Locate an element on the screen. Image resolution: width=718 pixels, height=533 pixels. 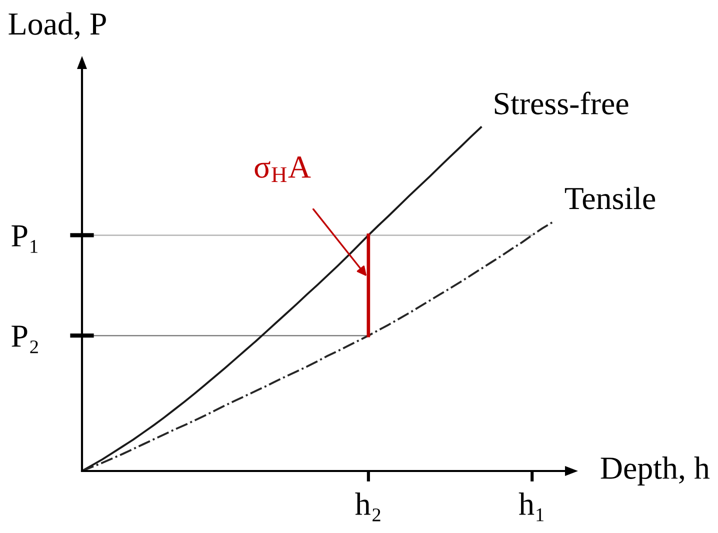
series-label: Tensile is located at coordinates (610, 198).